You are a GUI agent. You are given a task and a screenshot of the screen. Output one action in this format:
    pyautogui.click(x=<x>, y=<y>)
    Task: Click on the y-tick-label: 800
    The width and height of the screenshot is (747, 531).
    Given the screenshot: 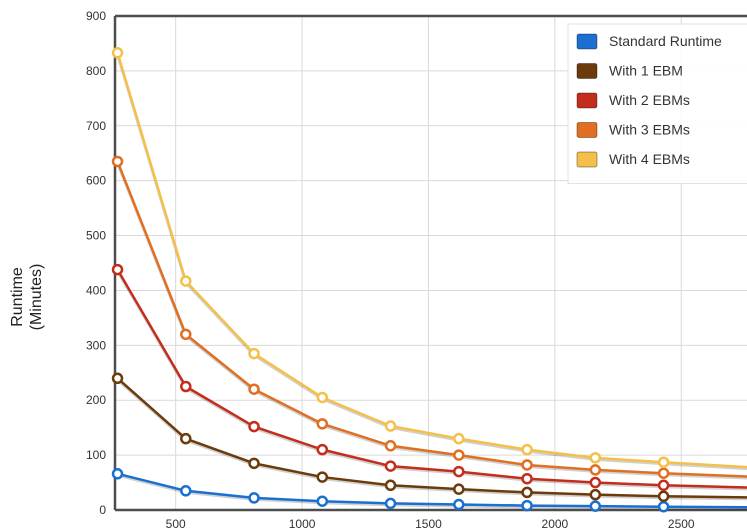 What is the action you would take?
    pyautogui.click(x=96, y=71)
    